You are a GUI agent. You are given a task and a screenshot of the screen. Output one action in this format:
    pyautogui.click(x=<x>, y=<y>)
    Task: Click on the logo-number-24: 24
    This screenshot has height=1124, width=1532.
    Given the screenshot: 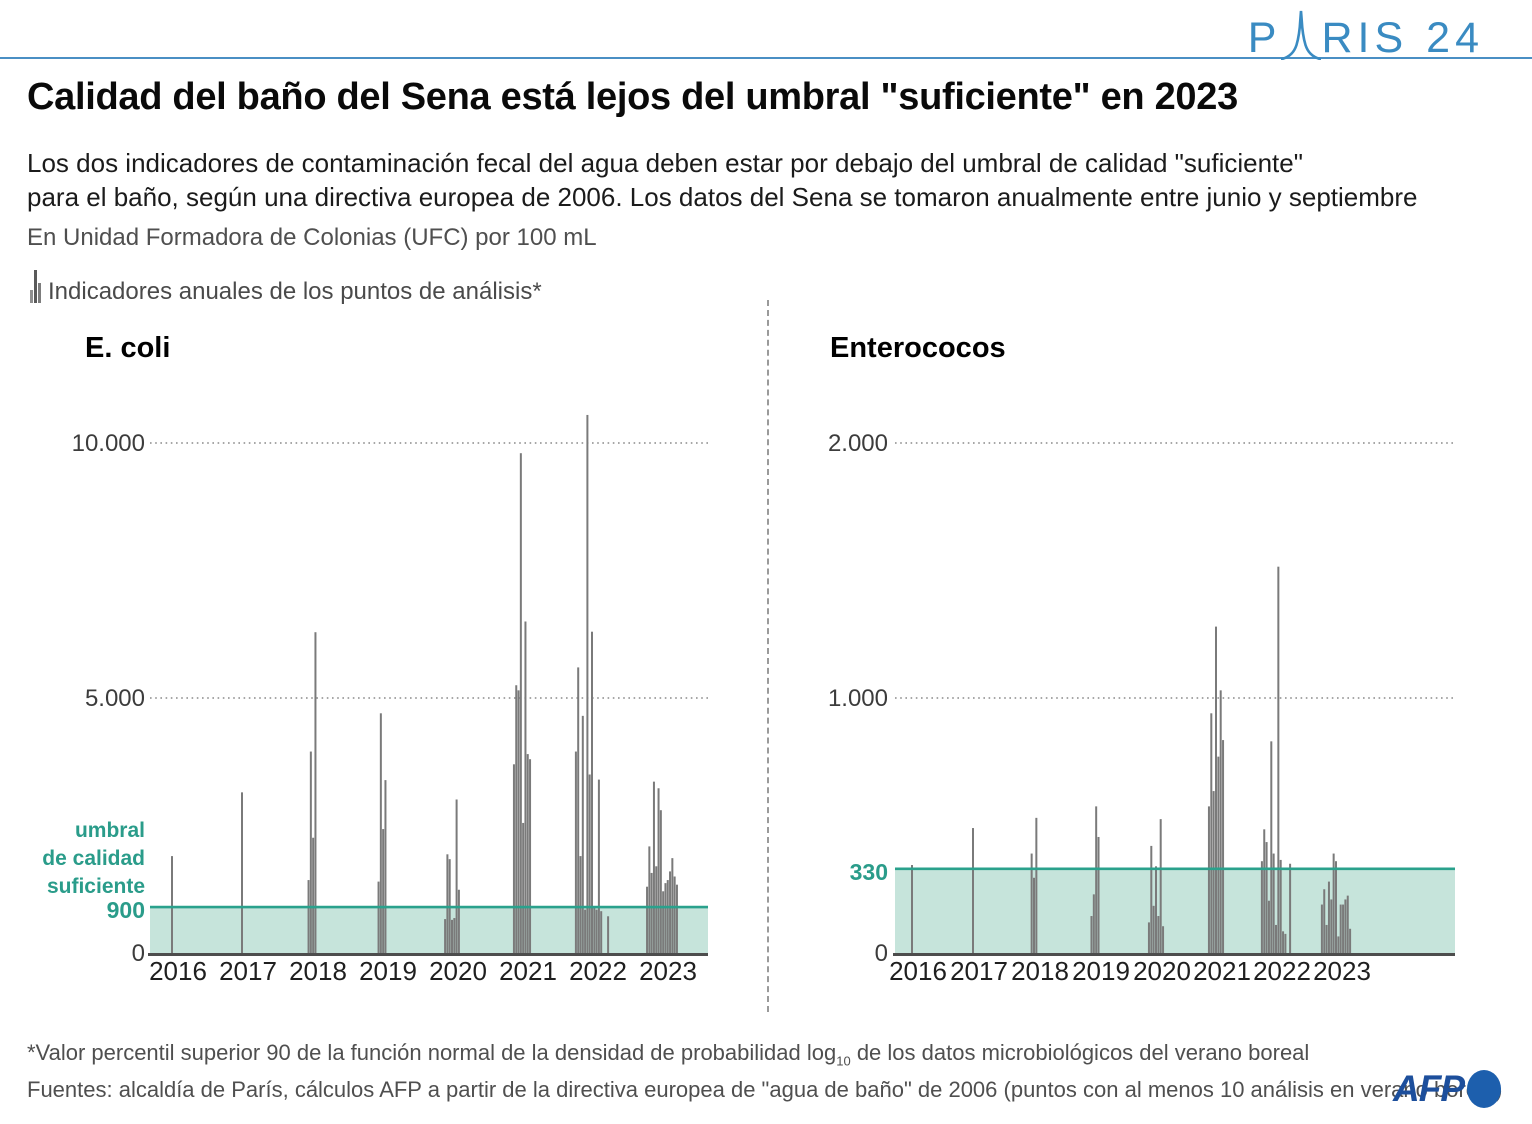 What is the action you would take?
    pyautogui.click(x=1455, y=38)
    